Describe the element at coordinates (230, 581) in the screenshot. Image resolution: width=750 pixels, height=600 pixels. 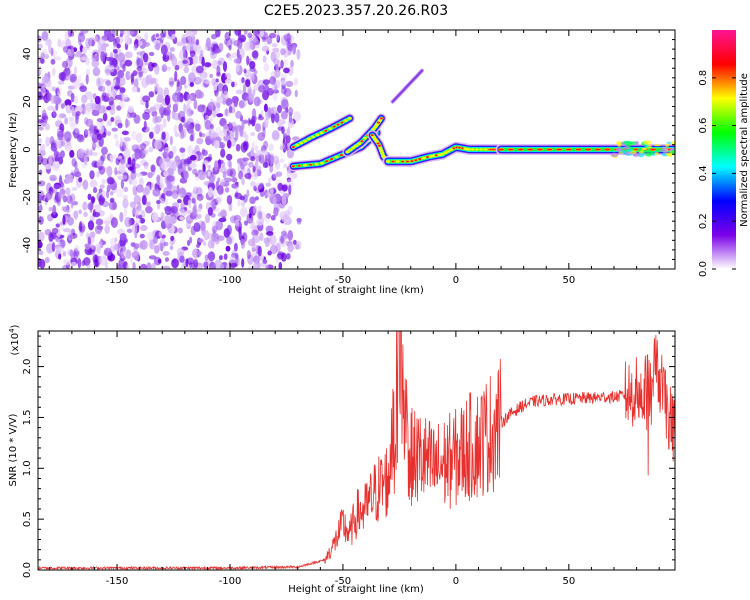
I see `snr-x-tick-label: -100` at that location.